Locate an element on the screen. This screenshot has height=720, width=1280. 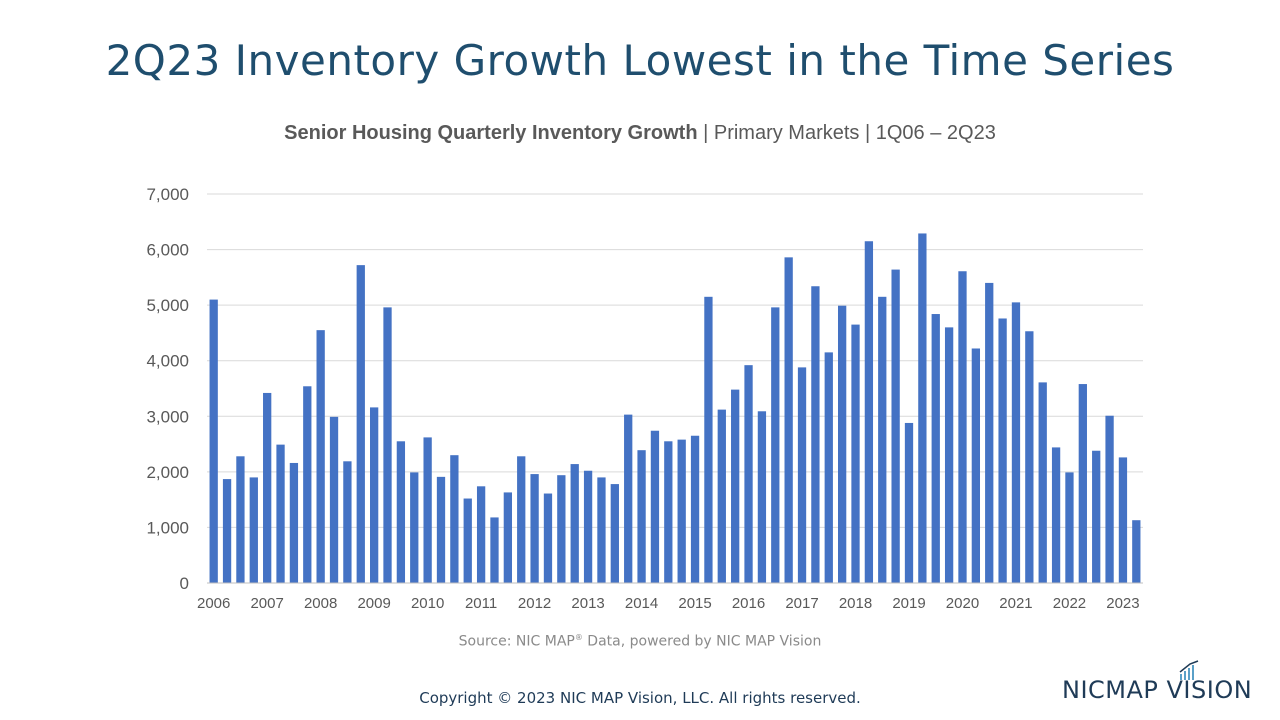
x-tick-label: 2020 is located at coordinates (962, 603).